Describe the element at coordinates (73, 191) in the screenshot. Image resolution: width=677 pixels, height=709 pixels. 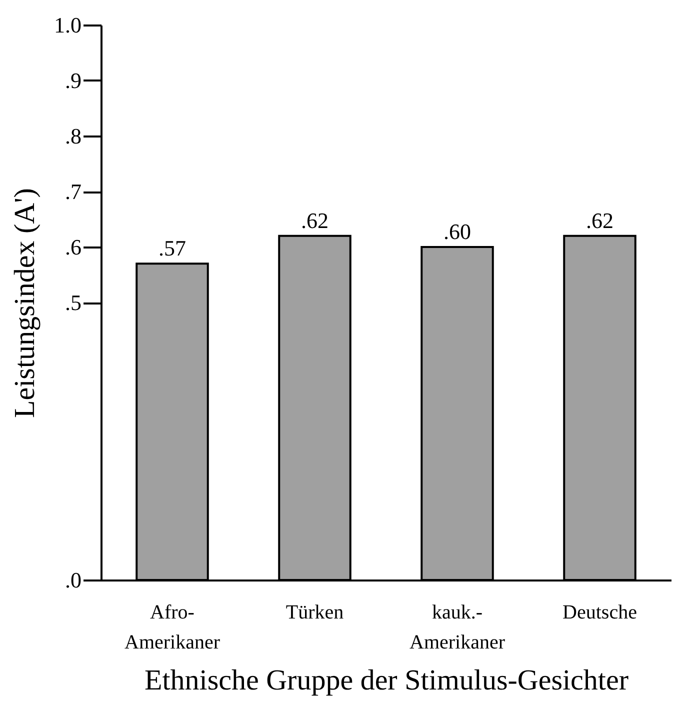
I see `y-tick-label: .7` at that location.